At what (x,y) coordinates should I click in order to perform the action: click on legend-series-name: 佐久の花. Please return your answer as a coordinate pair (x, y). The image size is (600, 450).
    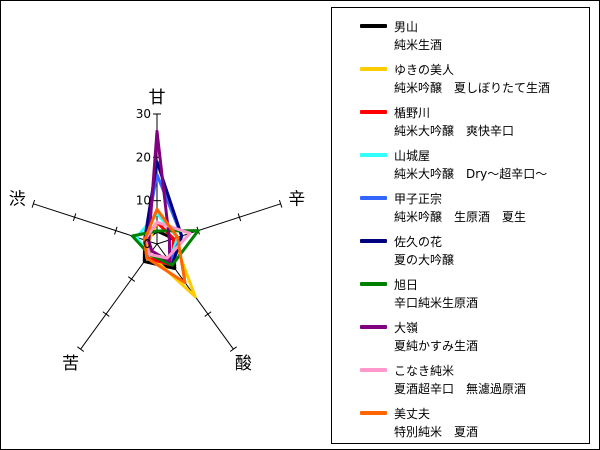
    Looking at the image, I should click on (418, 242).